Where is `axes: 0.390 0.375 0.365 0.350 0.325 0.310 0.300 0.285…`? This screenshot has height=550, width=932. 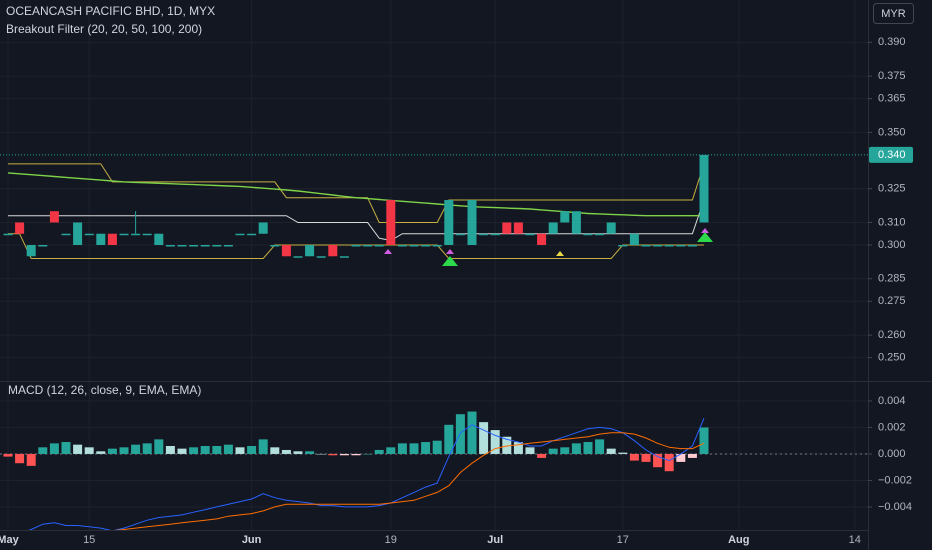 axes: 0.390 0.375 0.365 0.350 0.325 0.310 0.300 0.285… is located at coordinates (890, 274).